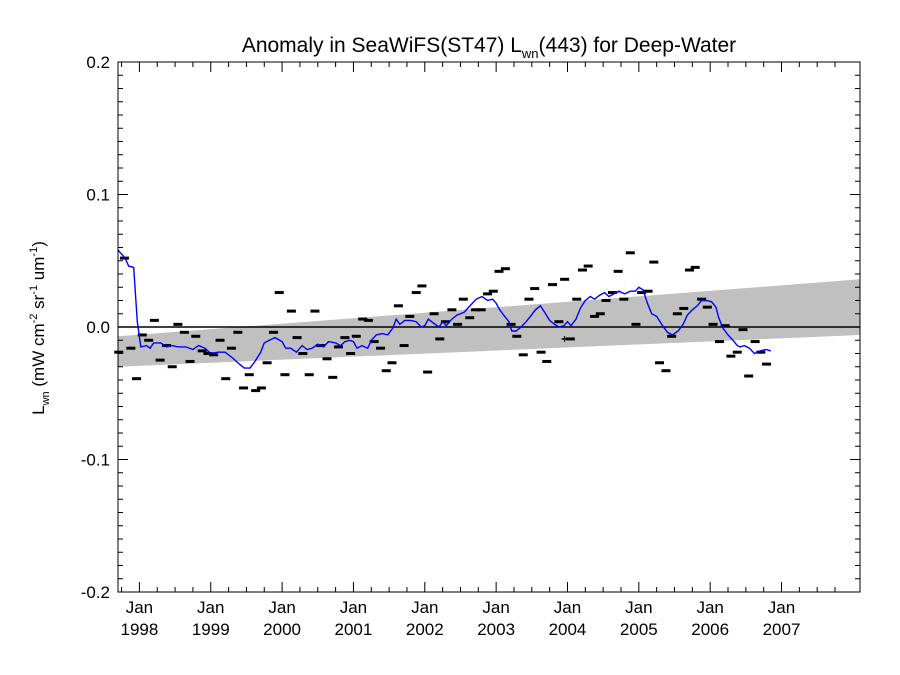 Image resolution: width=900 pixels, height=675 pixels. Describe the element at coordinates (530, 53) in the screenshot. I see `title-subscript: wn` at that location.